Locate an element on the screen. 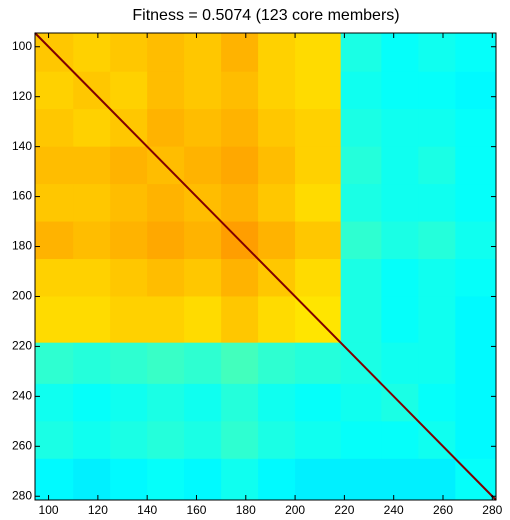  y-tick-label: 100 is located at coordinates (22, 46).